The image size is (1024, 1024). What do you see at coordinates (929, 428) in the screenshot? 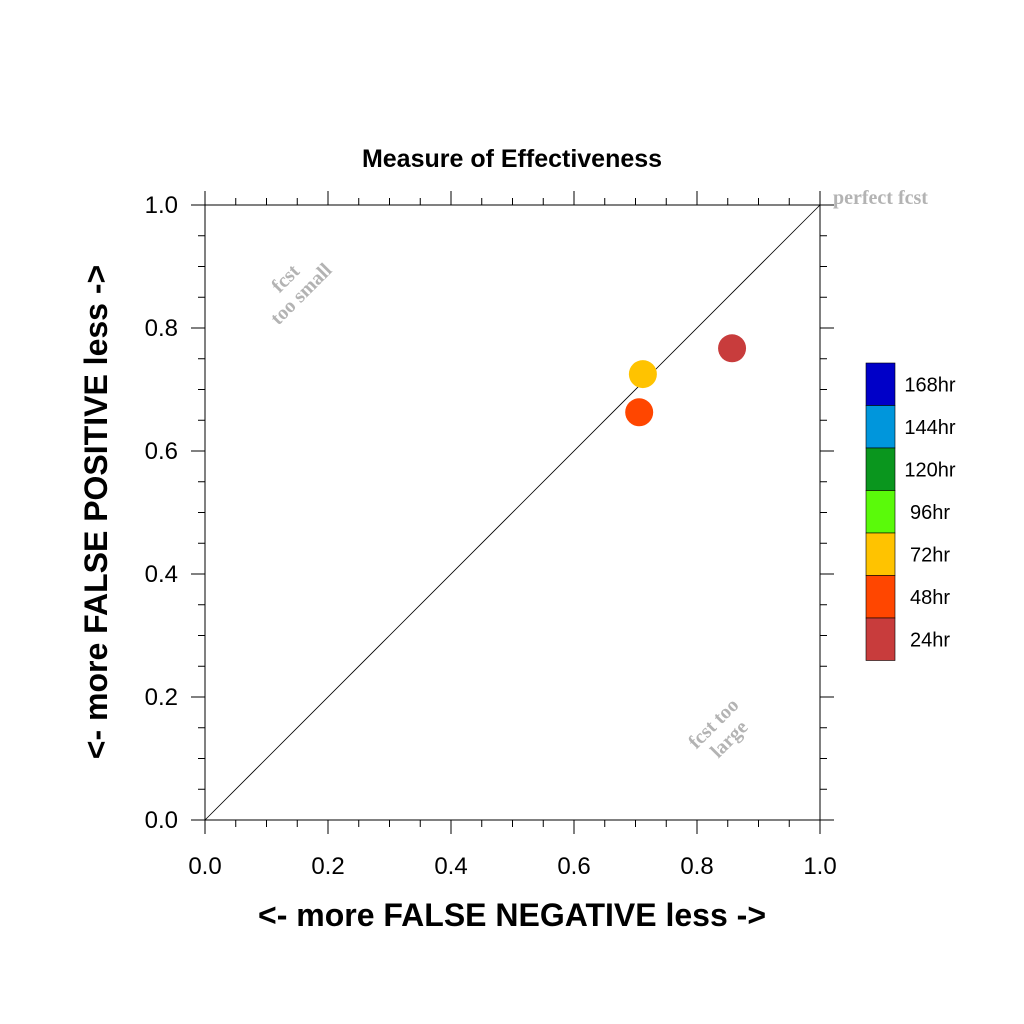
I see `legend-label-144hr: 144hr` at bounding box center [929, 428].